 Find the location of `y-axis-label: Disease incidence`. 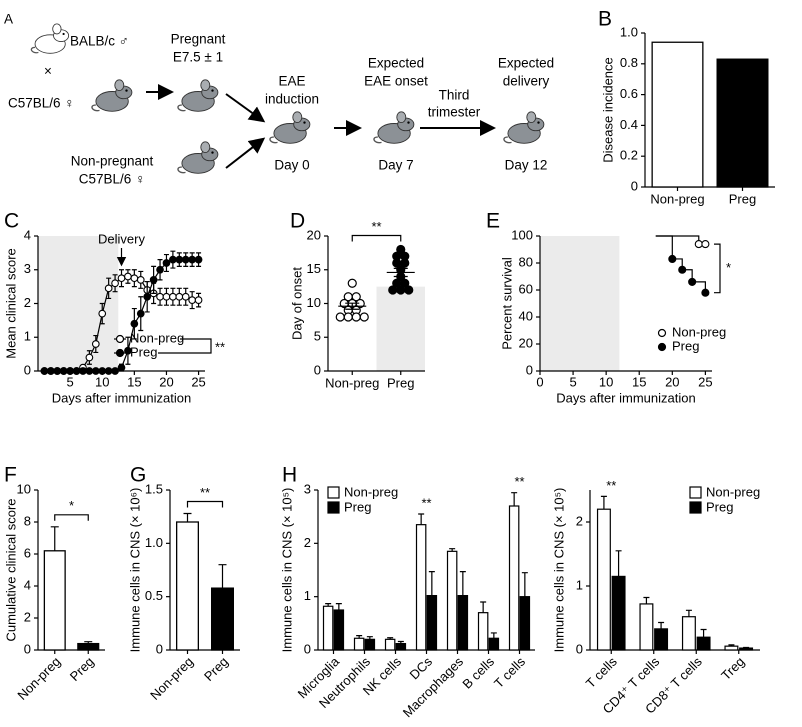

y-axis-label: Disease incidence is located at coordinates (607, 110).